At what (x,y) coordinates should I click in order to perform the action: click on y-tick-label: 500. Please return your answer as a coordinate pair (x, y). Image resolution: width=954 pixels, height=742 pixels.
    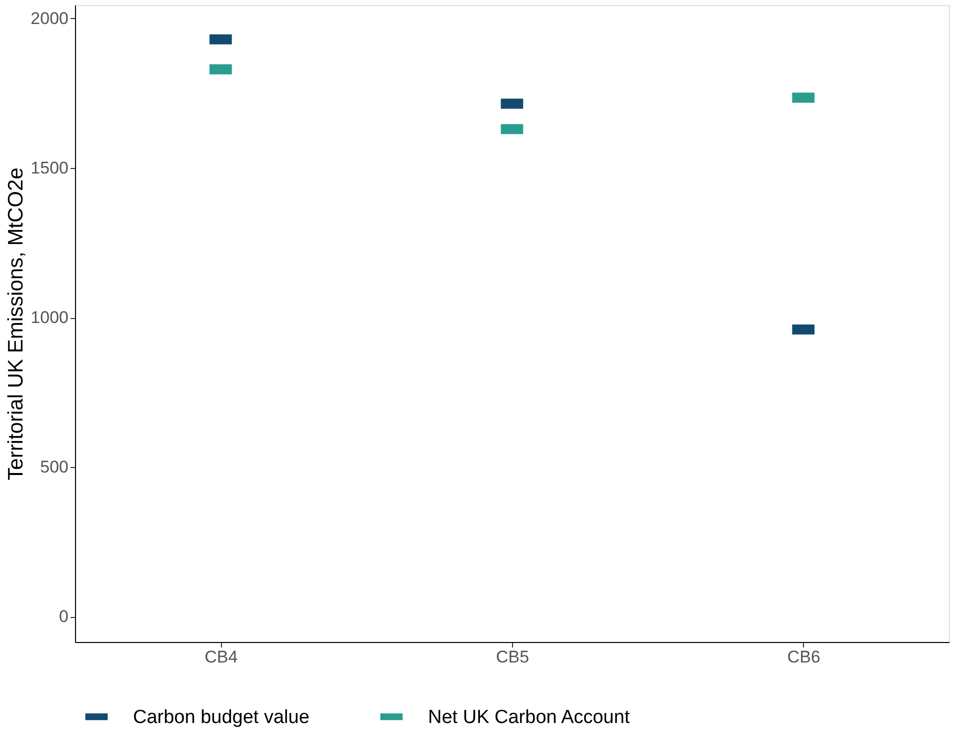
    Looking at the image, I should click on (54, 467).